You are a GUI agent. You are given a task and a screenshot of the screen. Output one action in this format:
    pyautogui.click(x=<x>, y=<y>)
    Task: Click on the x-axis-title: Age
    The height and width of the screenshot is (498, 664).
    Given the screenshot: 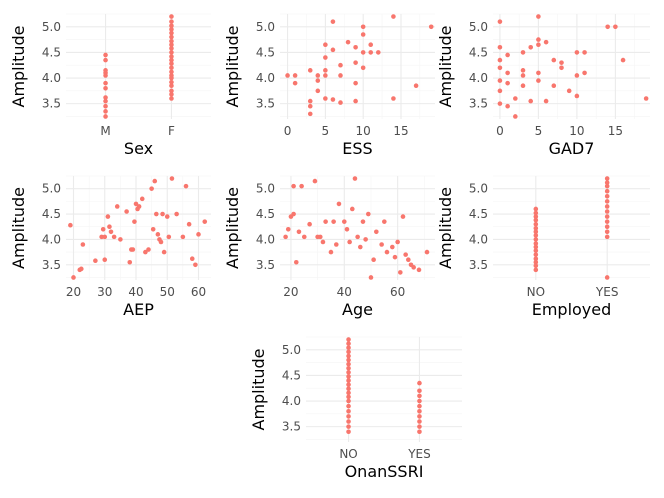 What is the action you would take?
    pyautogui.click(x=357, y=309)
    